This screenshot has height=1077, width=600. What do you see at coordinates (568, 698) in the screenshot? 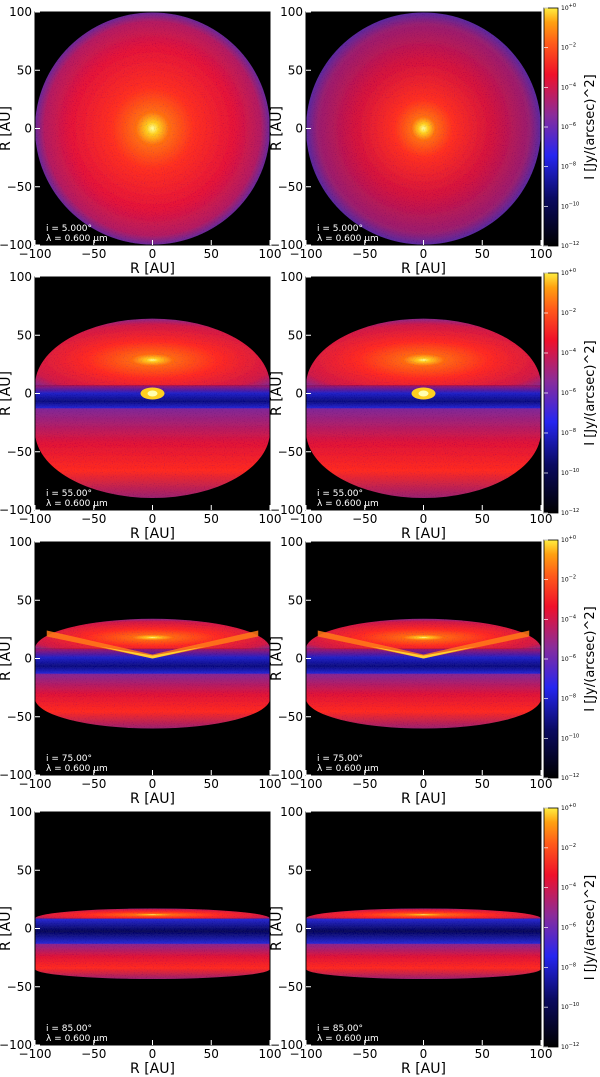
I see `colorbar-tick-label: 10⁻⁸` at bounding box center [568, 698].